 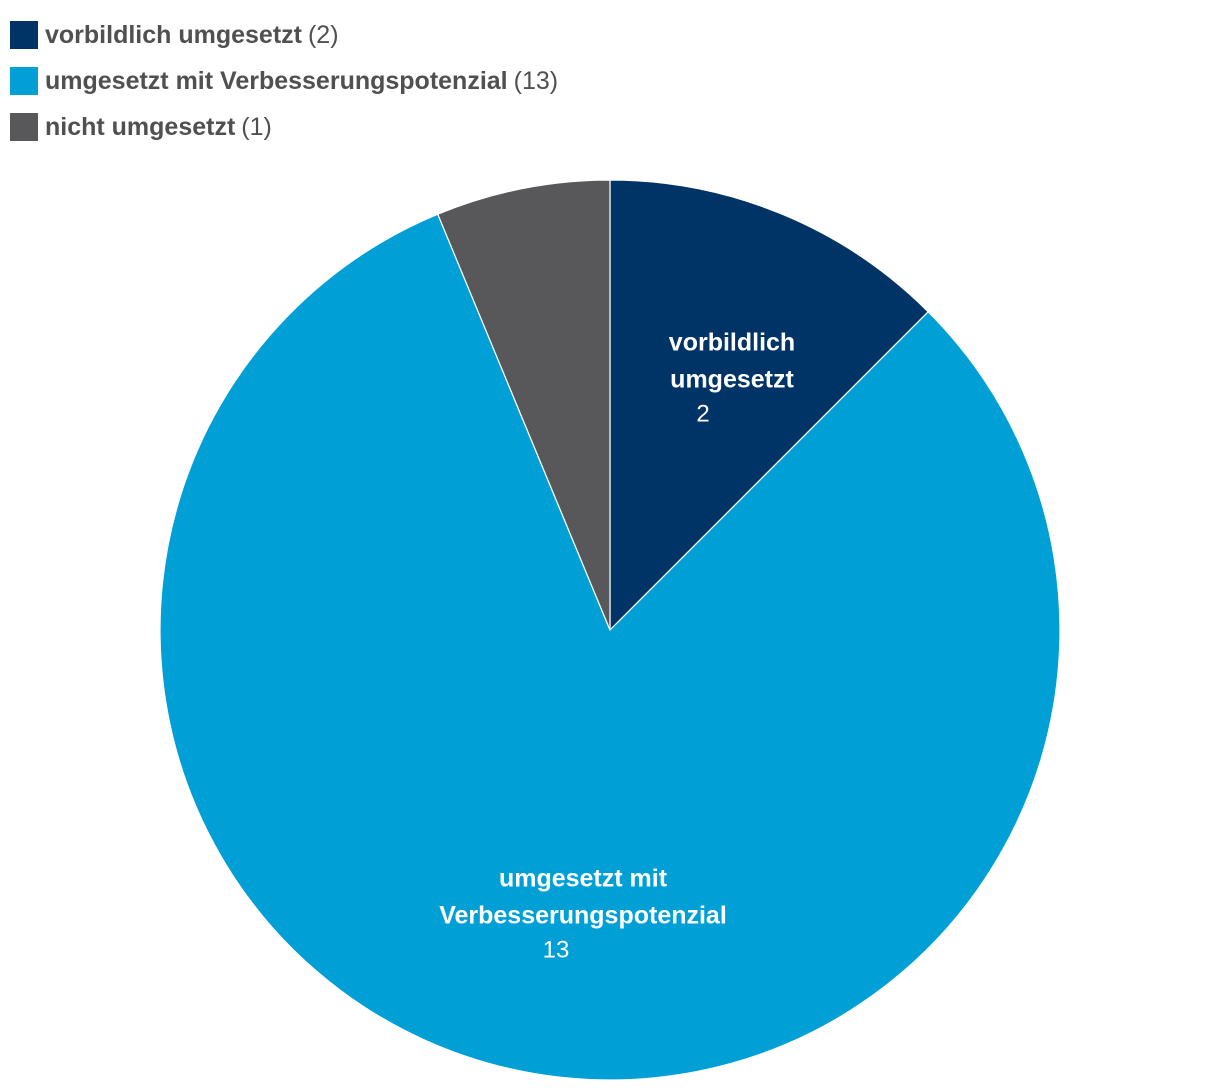 What do you see at coordinates (702, 413) in the screenshot?
I see `slice-value-0: 2` at bounding box center [702, 413].